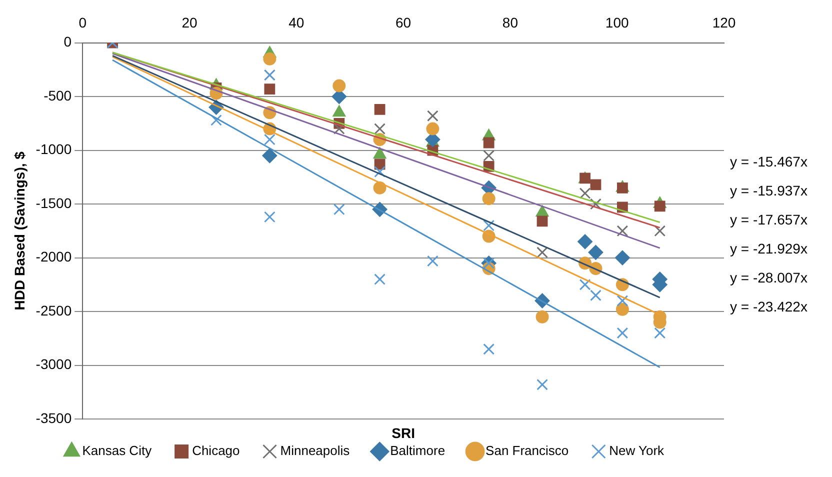 The image size is (832, 477). I want to click on y-tick-label: -2000, so click(54, 256).